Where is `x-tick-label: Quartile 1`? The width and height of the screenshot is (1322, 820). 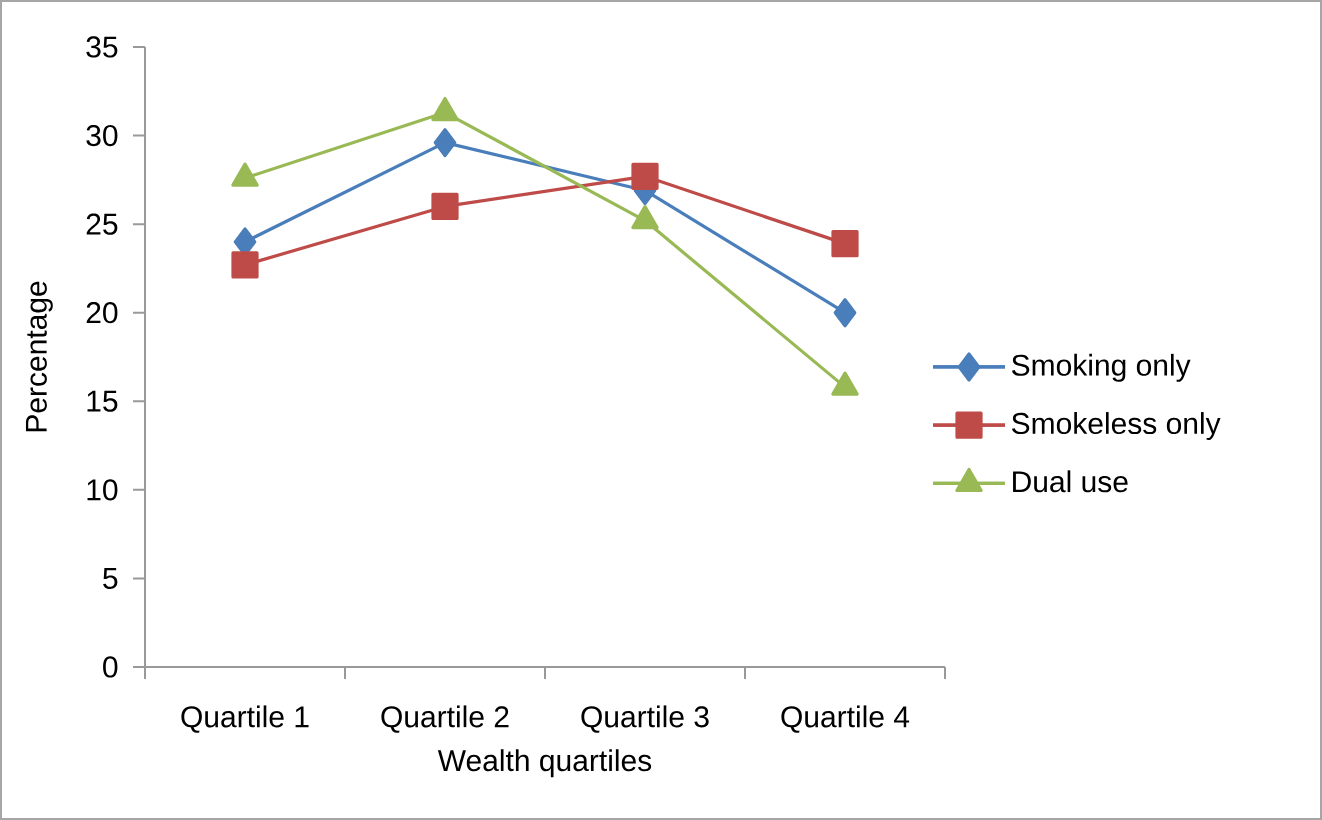
x-tick-label: Quartile 1 is located at coordinates (245, 719).